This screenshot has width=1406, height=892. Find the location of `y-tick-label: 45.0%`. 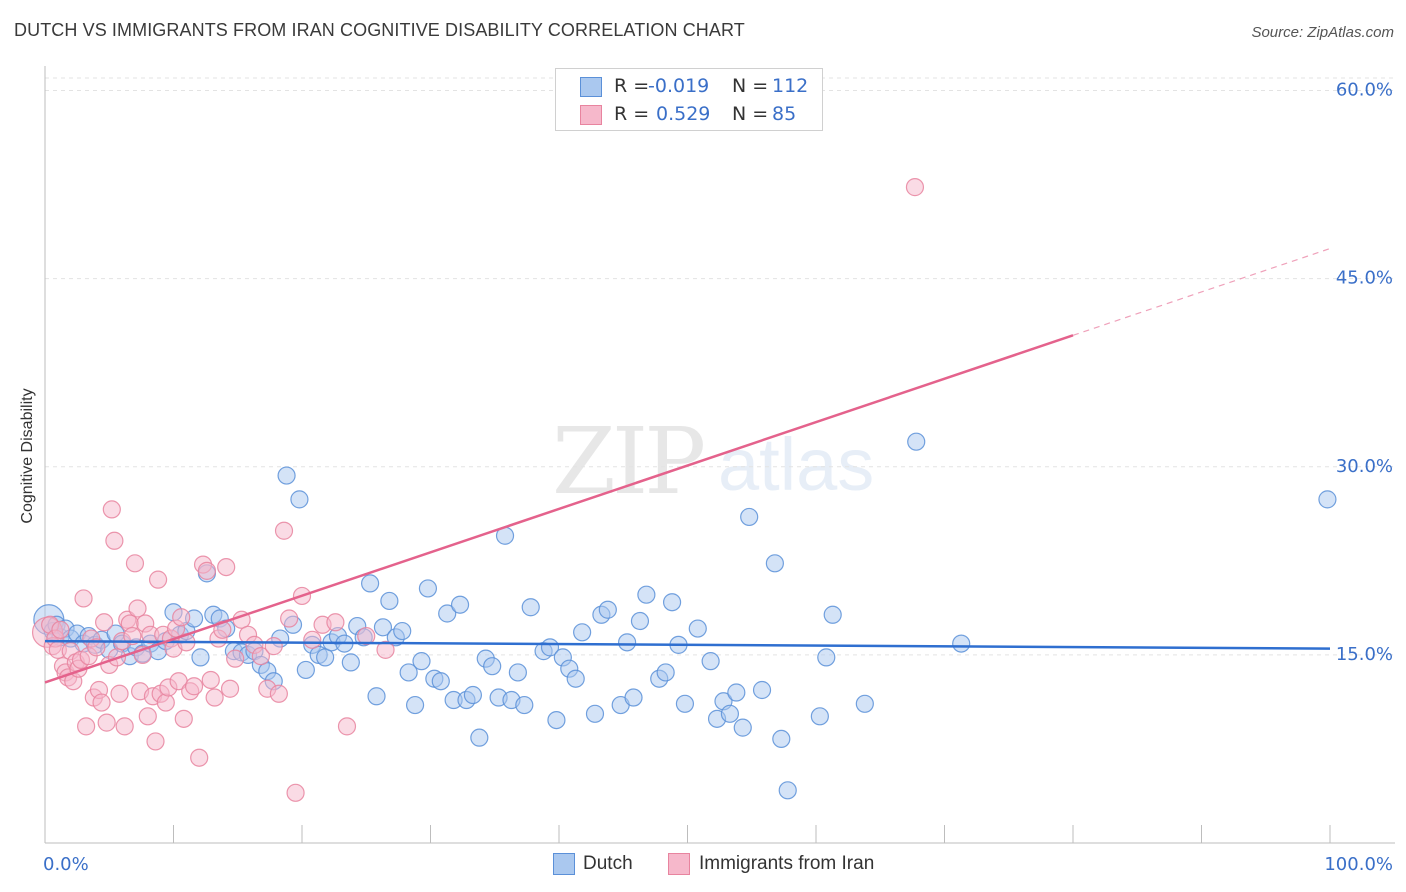

y-tick-label: 45.0% is located at coordinates (1364, 278).